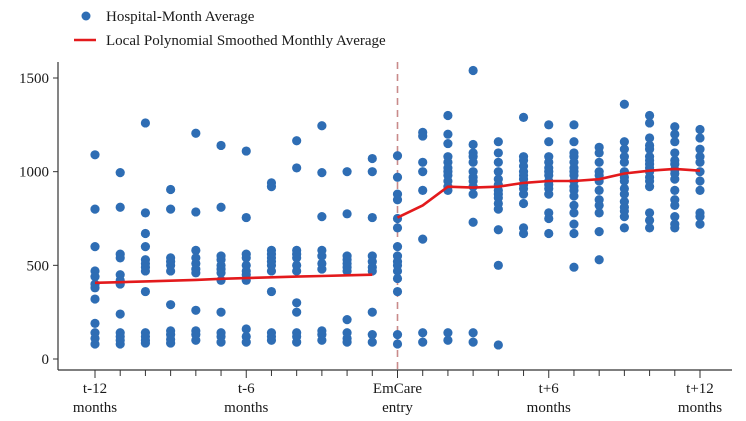 The image size is (746, 421). What do you see at coordinates (246, 389) in the screenshot?
I see `x-tick-label: t-6` at bounding box center [246, 389].